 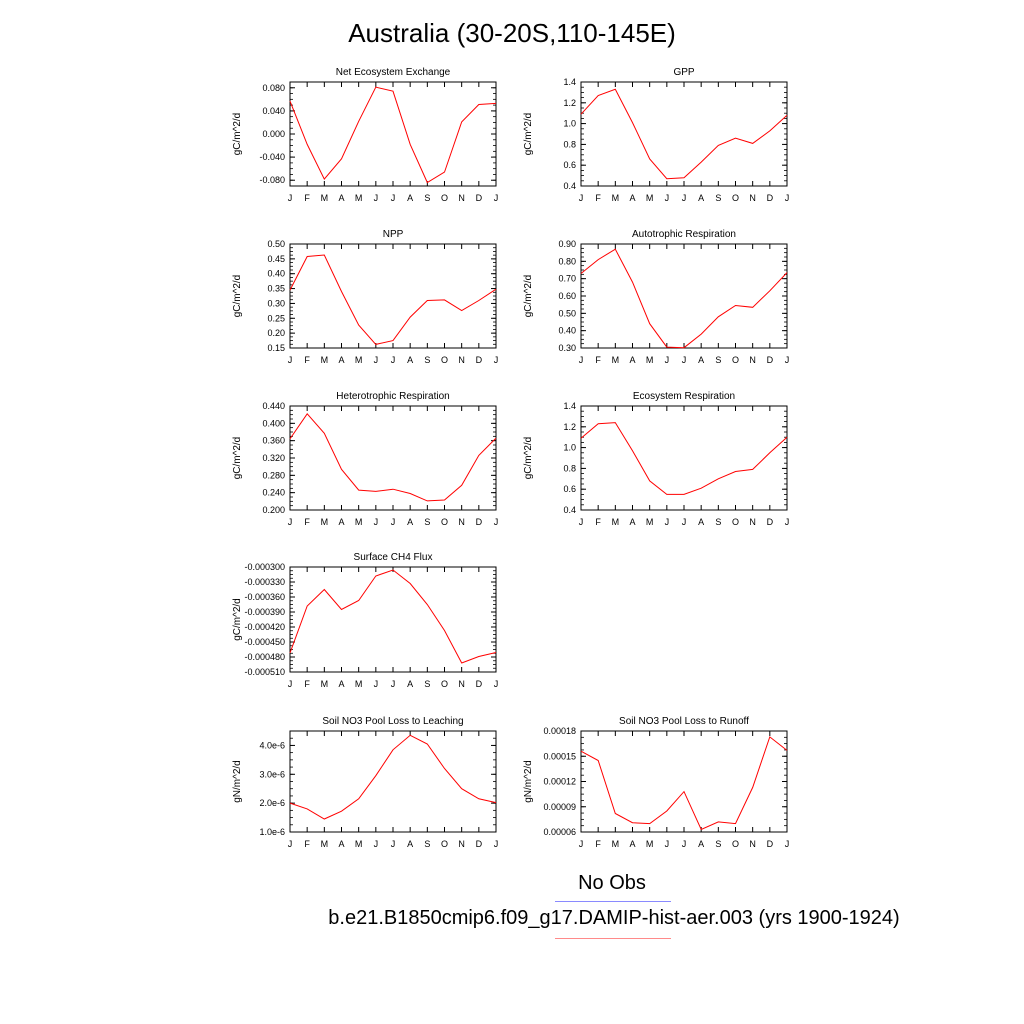 What do you see at coordinates (393, 234) in the screenshot?
I see `chart-title: NPP` at bounding box center [393, 234].